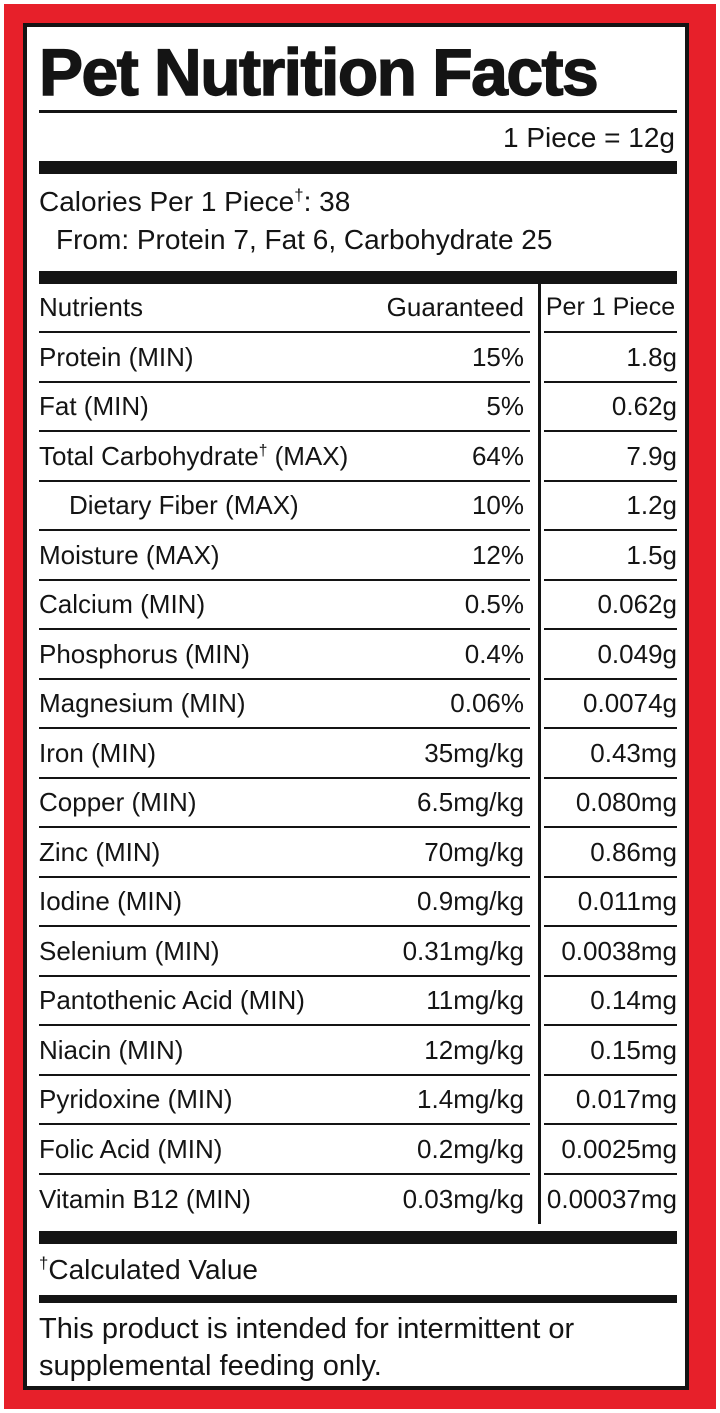 The width and height of the screenshot is (720, 1413). What do you see at coordinates (184, 505) in the screenshot?
I see `nutrient-name: Dietary Fiber (MAX)` at bounding box center [184, 505].